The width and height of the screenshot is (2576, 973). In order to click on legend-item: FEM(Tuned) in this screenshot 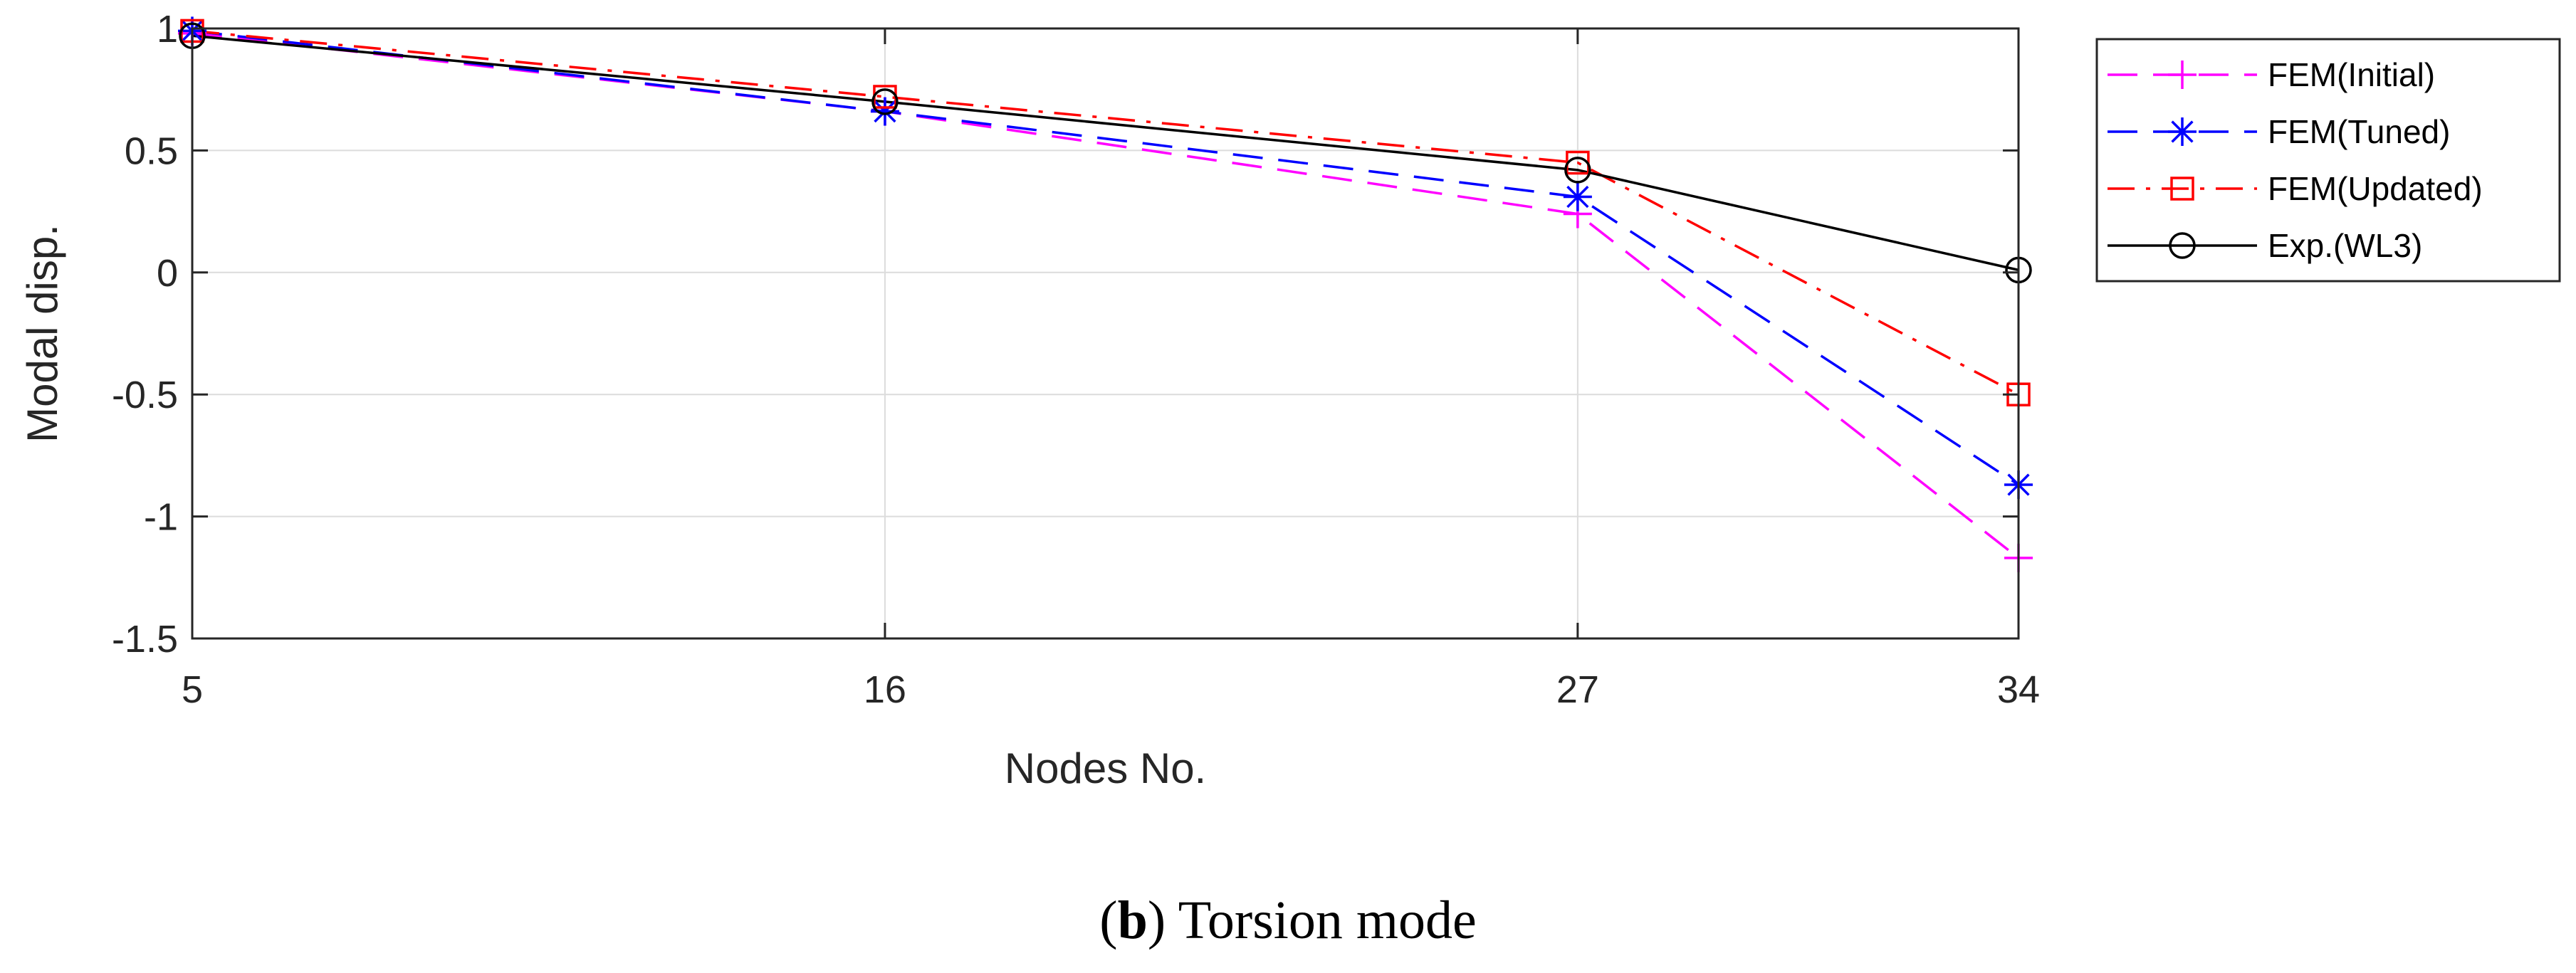, I will do `click(2279, 131)`.